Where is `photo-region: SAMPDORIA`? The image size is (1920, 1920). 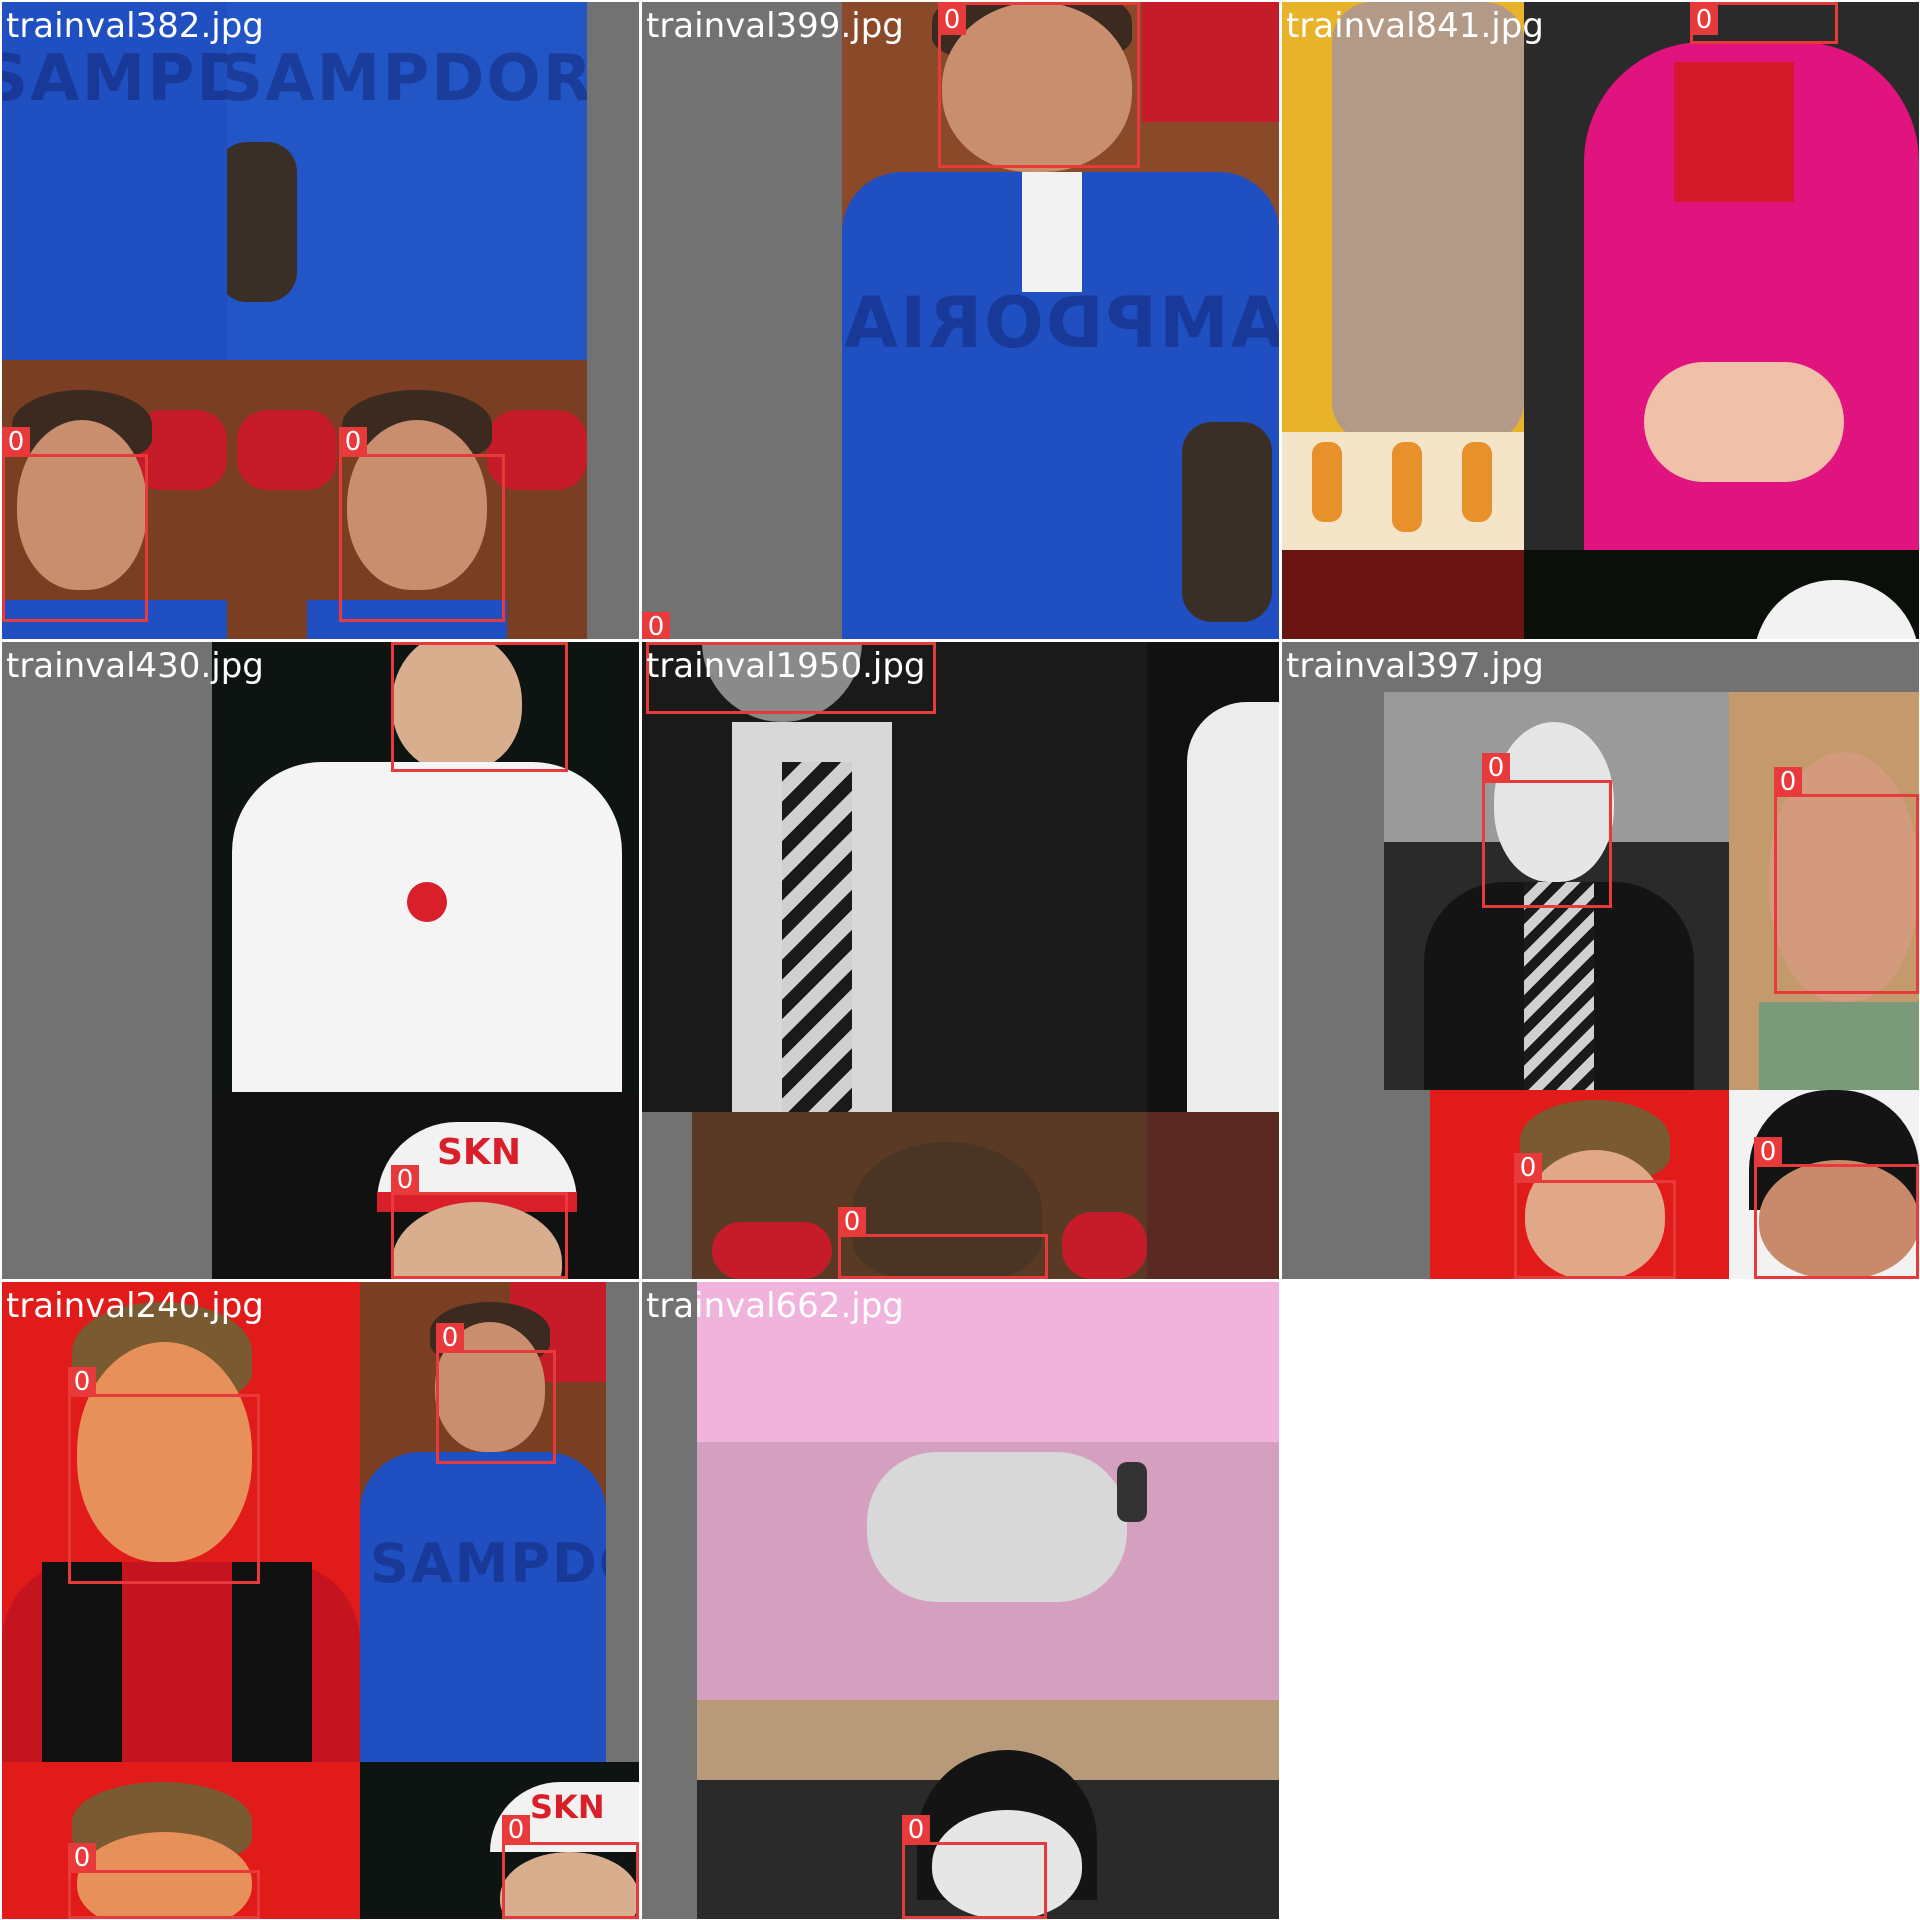 photo-region: SAMPDORIA is located at coordinates (1060, 320).